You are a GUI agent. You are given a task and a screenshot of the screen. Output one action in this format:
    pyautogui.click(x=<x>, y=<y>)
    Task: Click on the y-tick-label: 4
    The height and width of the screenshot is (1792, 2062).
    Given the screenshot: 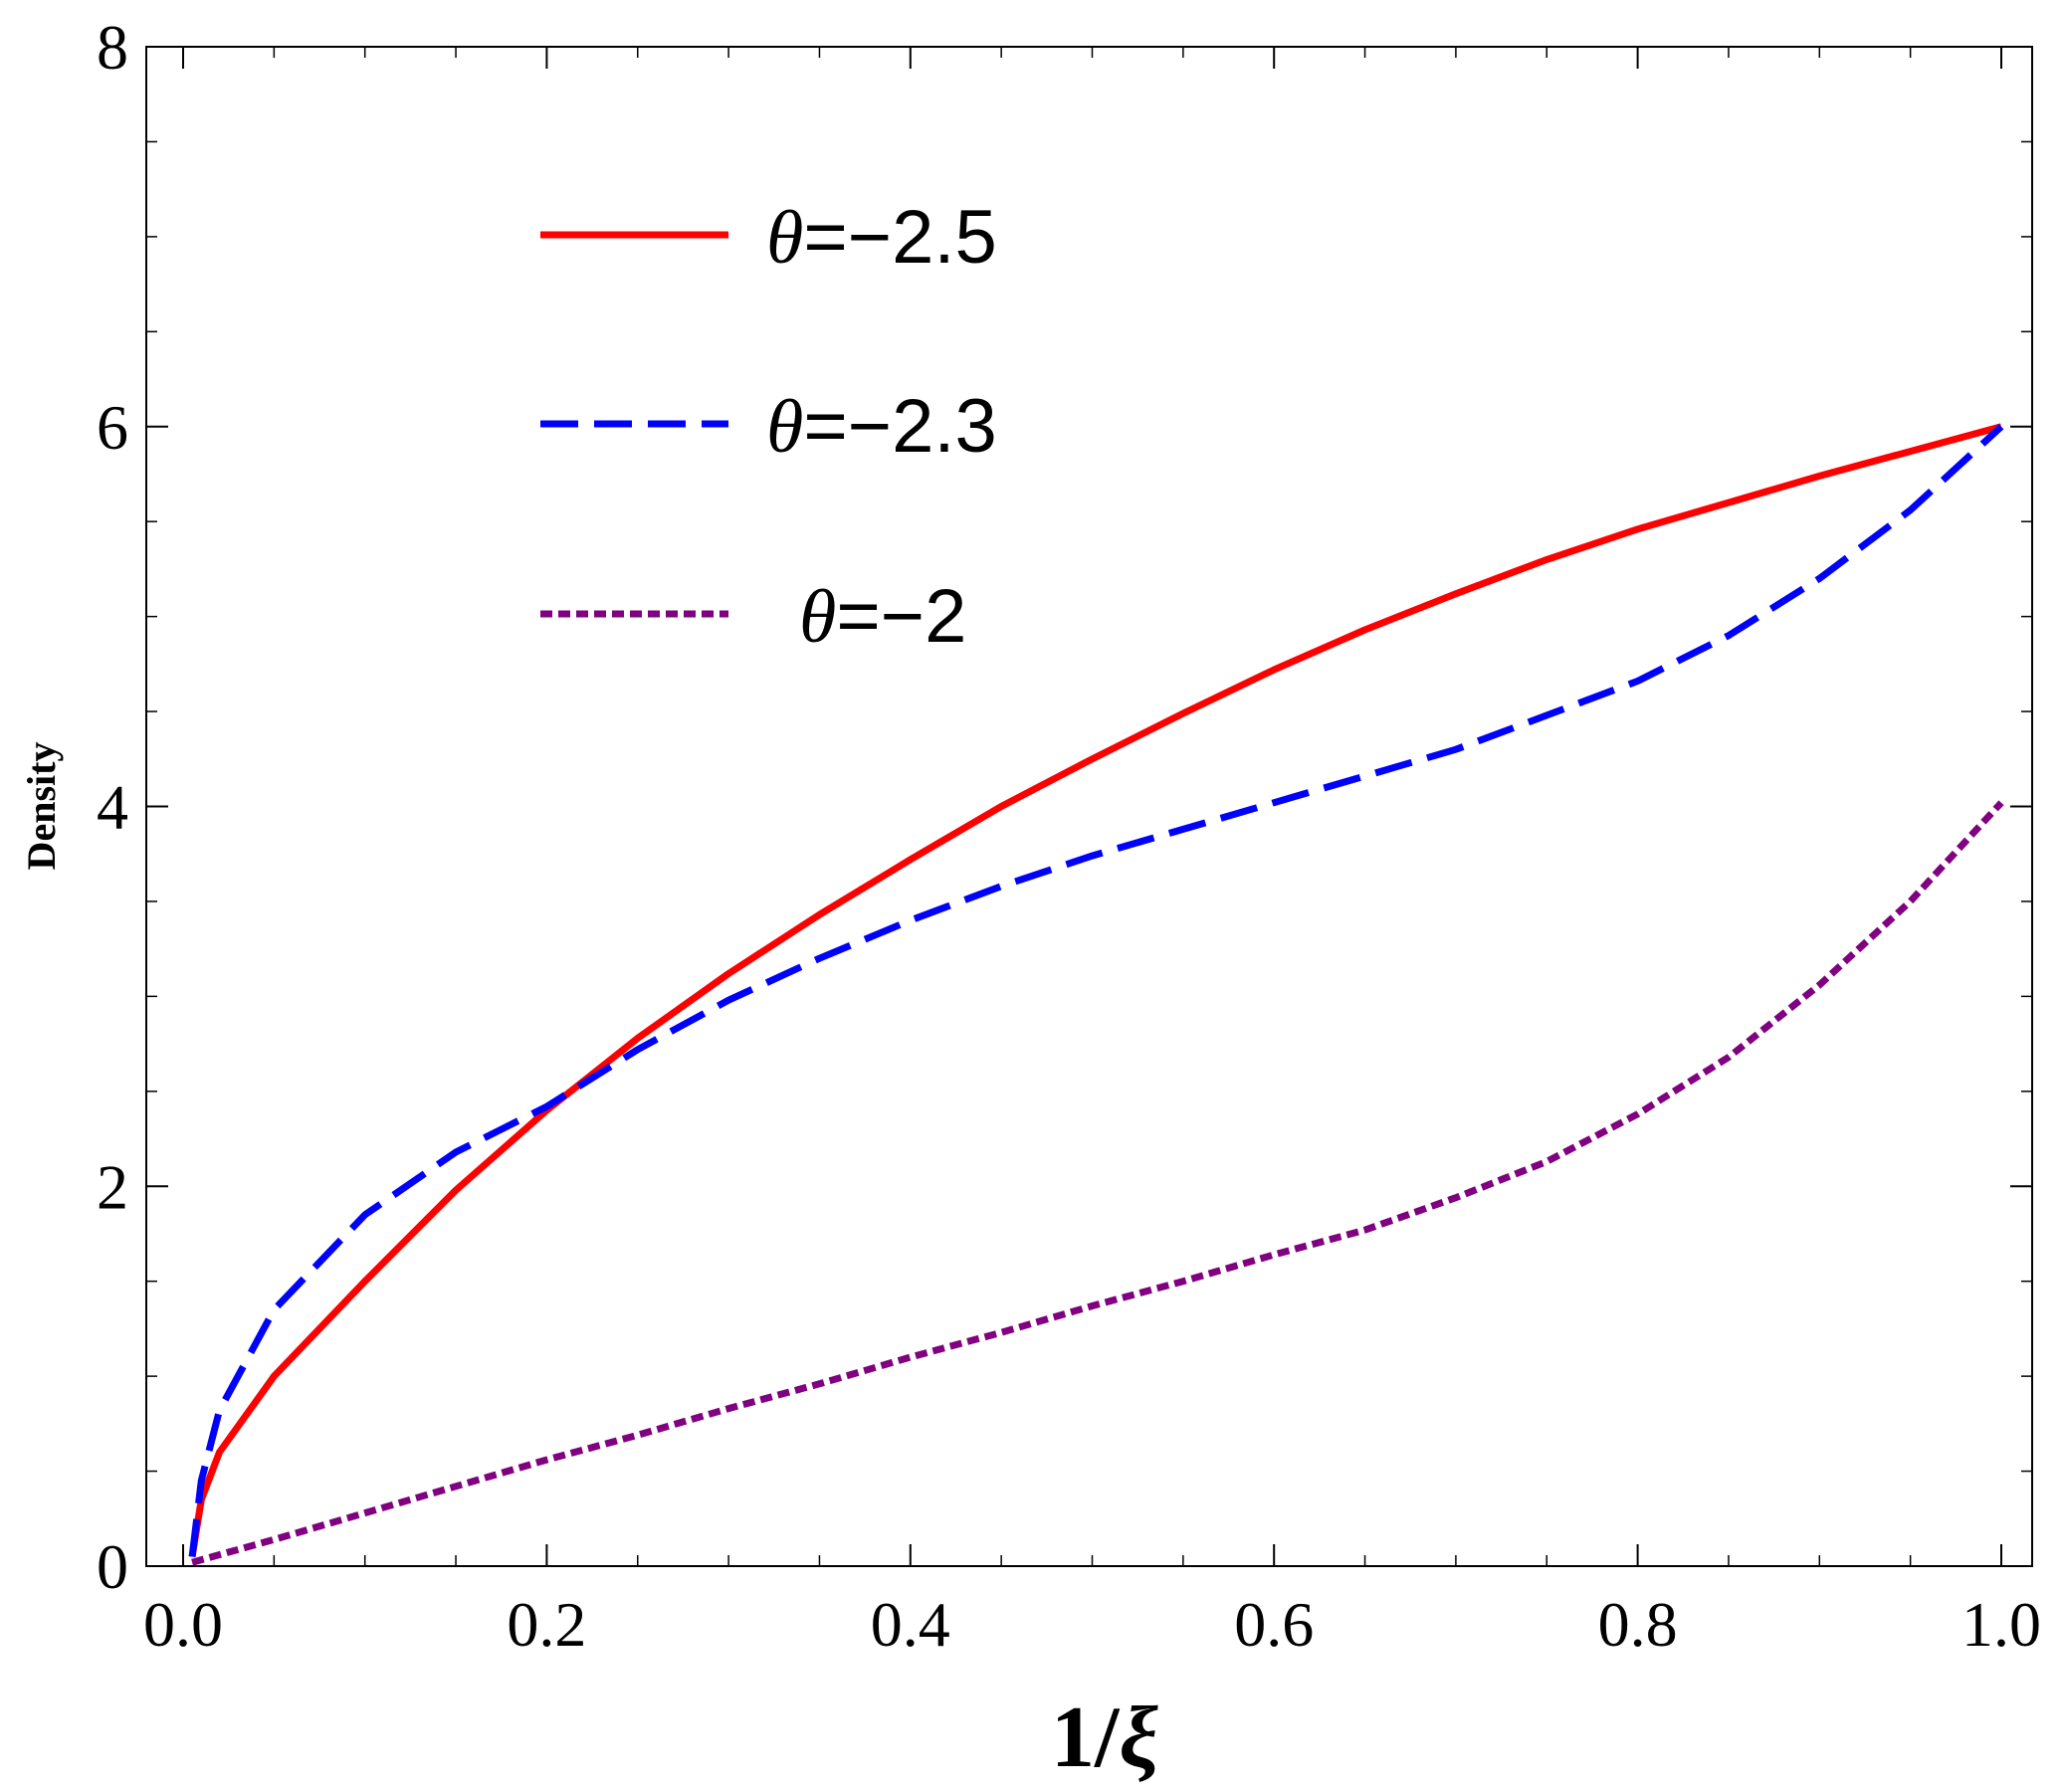 What is the action you would take?
    pyautogui.click(x=112, y=807)
    